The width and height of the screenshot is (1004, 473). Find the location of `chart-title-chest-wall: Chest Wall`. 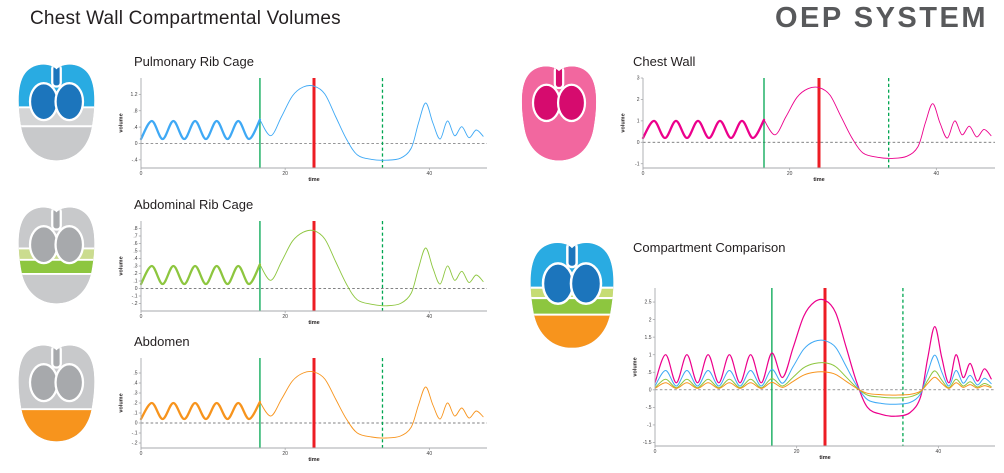

chart-title-chest-wall: Chest Wall is located at coordinates (664, 61).